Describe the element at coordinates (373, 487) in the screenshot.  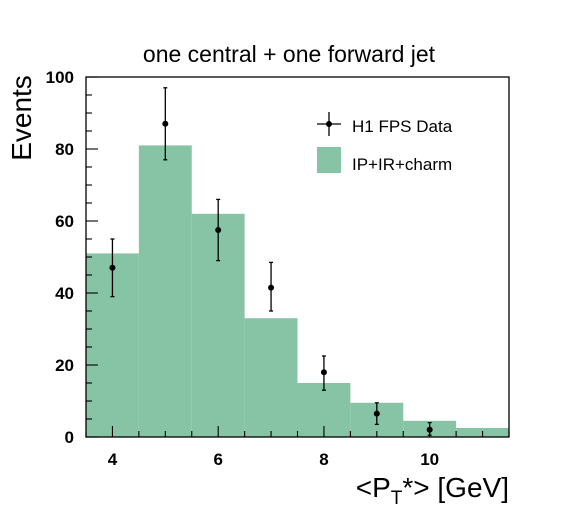
I see `x-axis-label-prefix: <P` at that location.